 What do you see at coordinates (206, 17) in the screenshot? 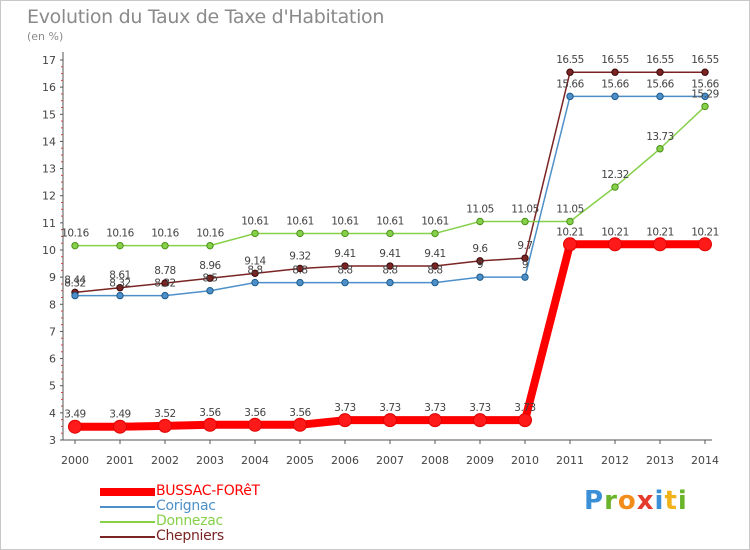
I see `chart-title: Evolution du Taux de Taxe d'Habitation` at bounding box center [206, 17].